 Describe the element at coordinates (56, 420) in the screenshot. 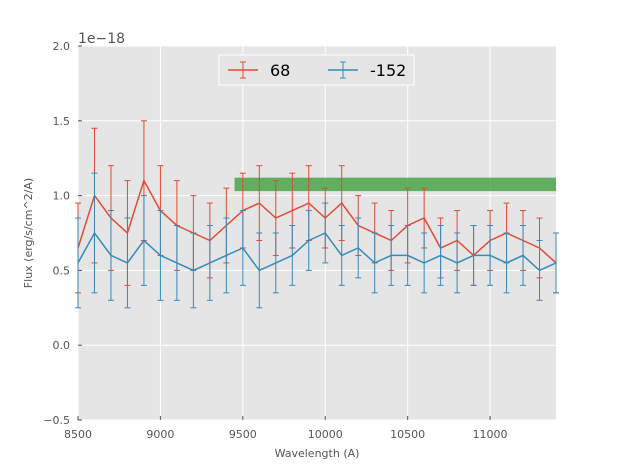

I see `y-tick-label: −0.5` at that location.